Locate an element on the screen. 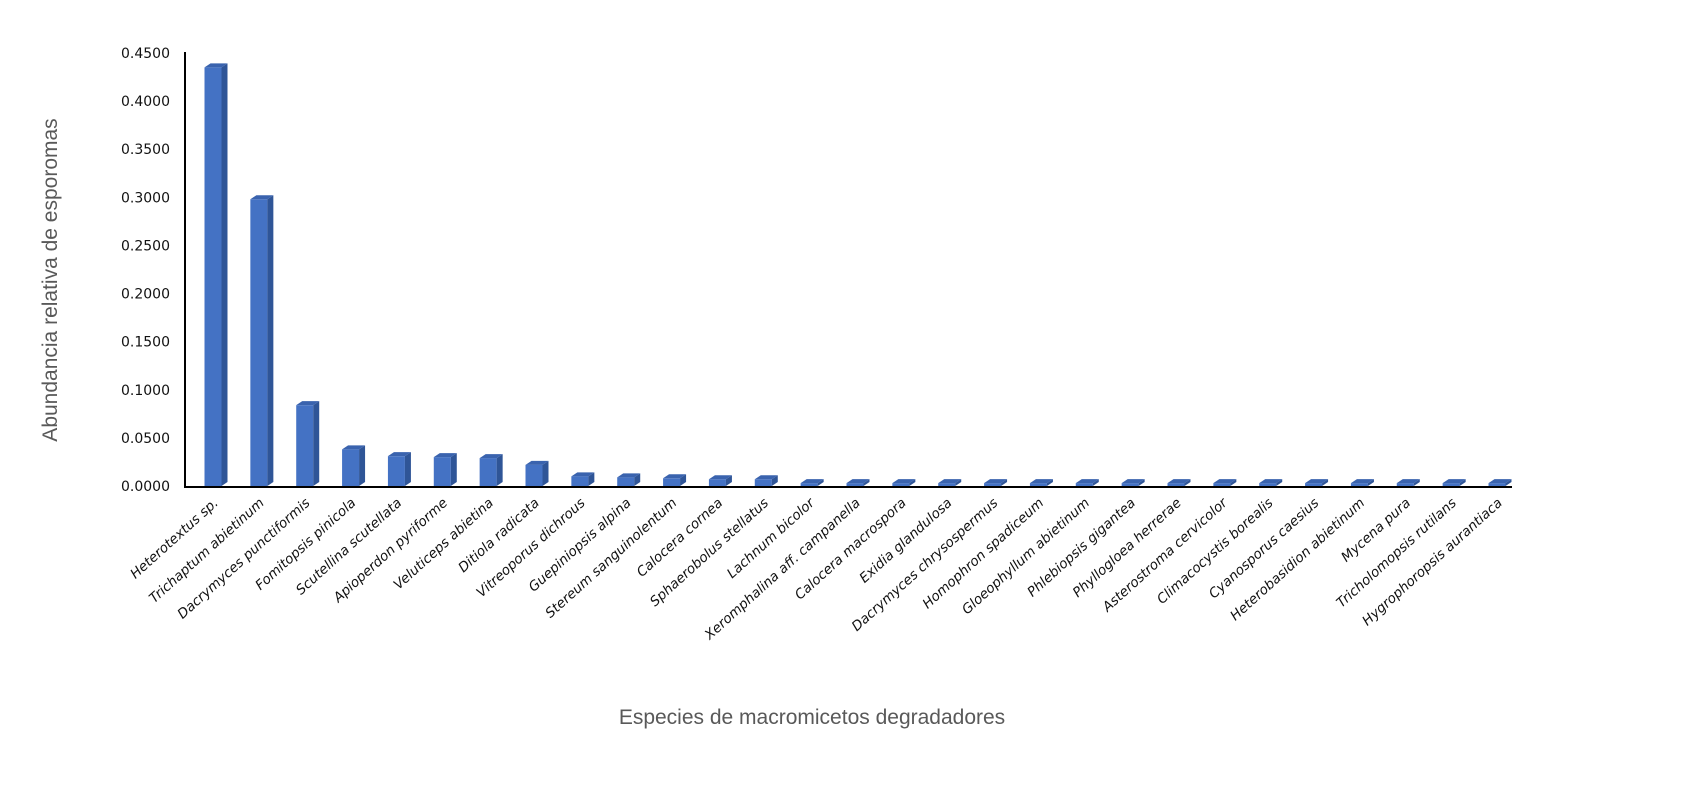  y-axis-title: Abundancia relativa de esporomas is located at coordinates (50, 279).